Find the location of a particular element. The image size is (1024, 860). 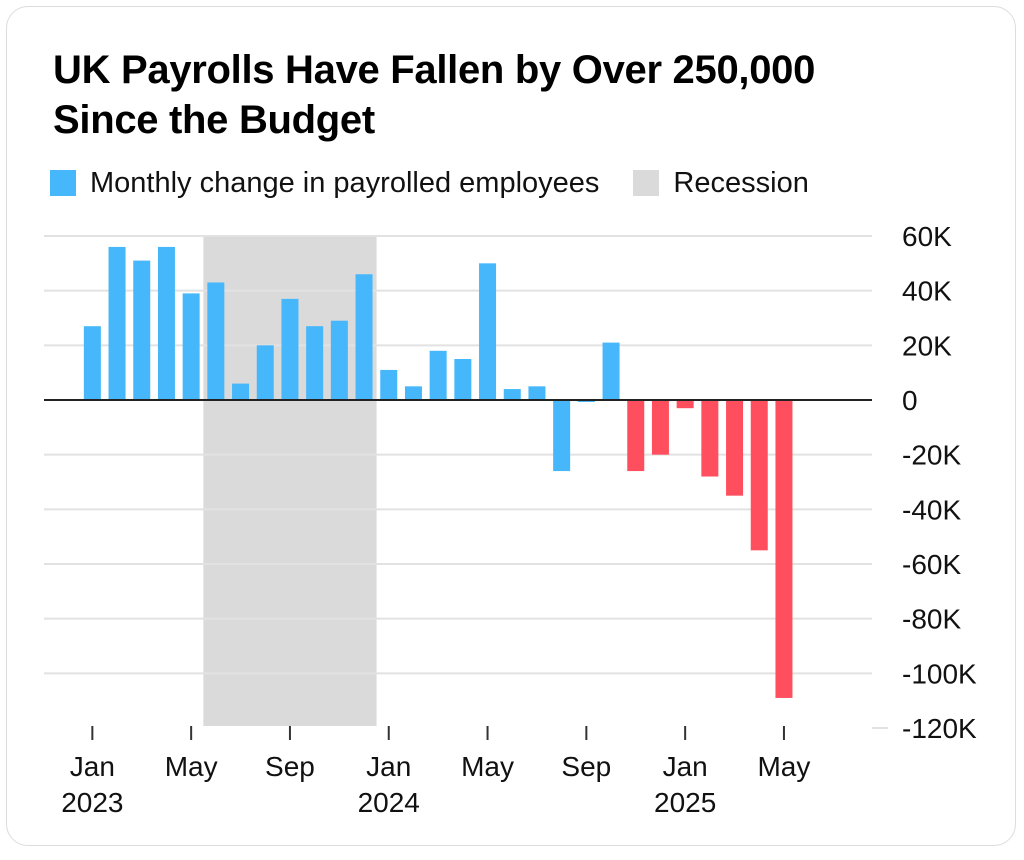

y-tick-label: -20K is located at coordinates (931, 455).